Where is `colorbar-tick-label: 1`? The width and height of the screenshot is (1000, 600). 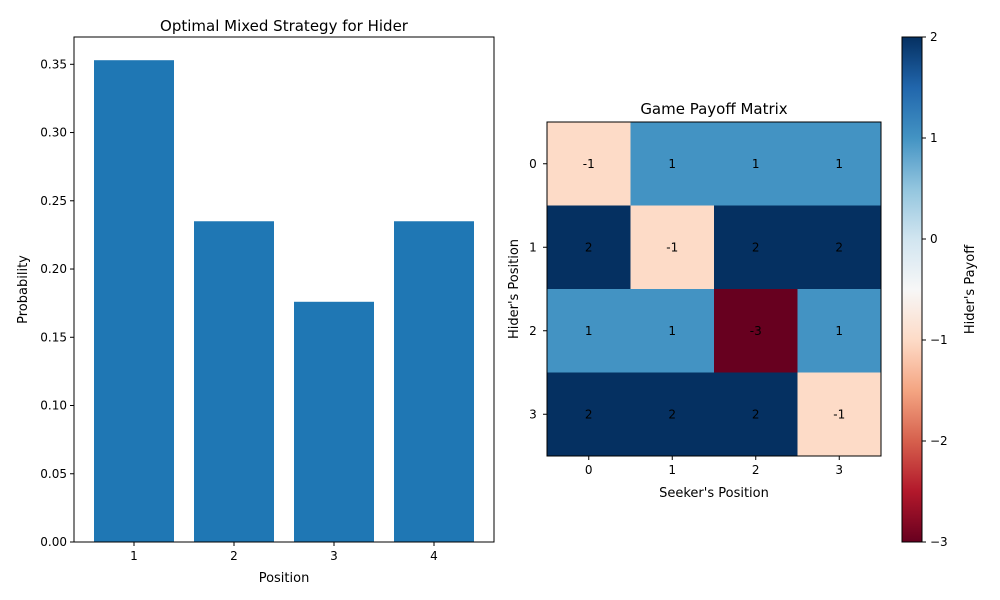
colorbar-tick-label: 1 is located at coordinates (934, 138).